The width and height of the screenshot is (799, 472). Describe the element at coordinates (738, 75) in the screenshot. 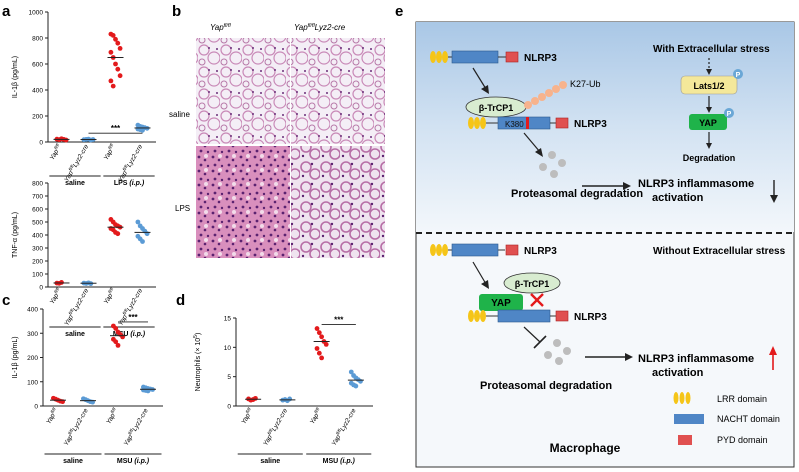

I see `phospho-label-lats: P` at that location.